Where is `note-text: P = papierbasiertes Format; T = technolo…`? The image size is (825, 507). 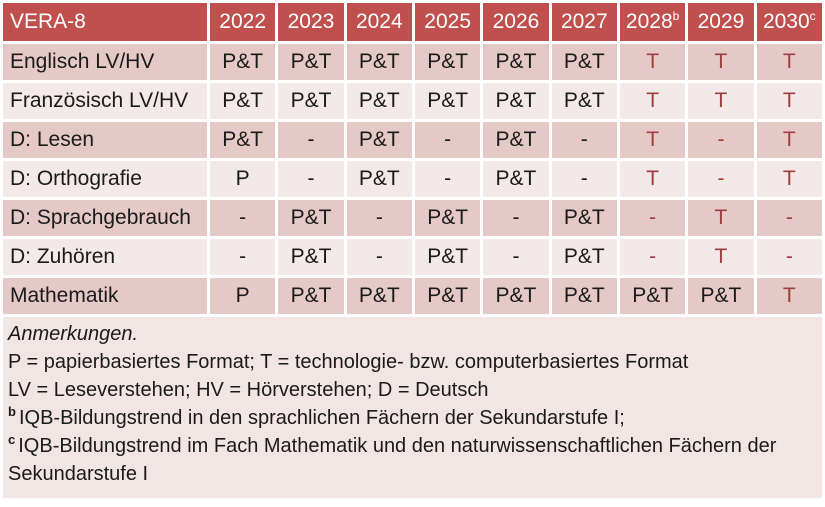 note-text: P = papierbasiertes Format; T = technolo… is located at coordinates (348, 362).